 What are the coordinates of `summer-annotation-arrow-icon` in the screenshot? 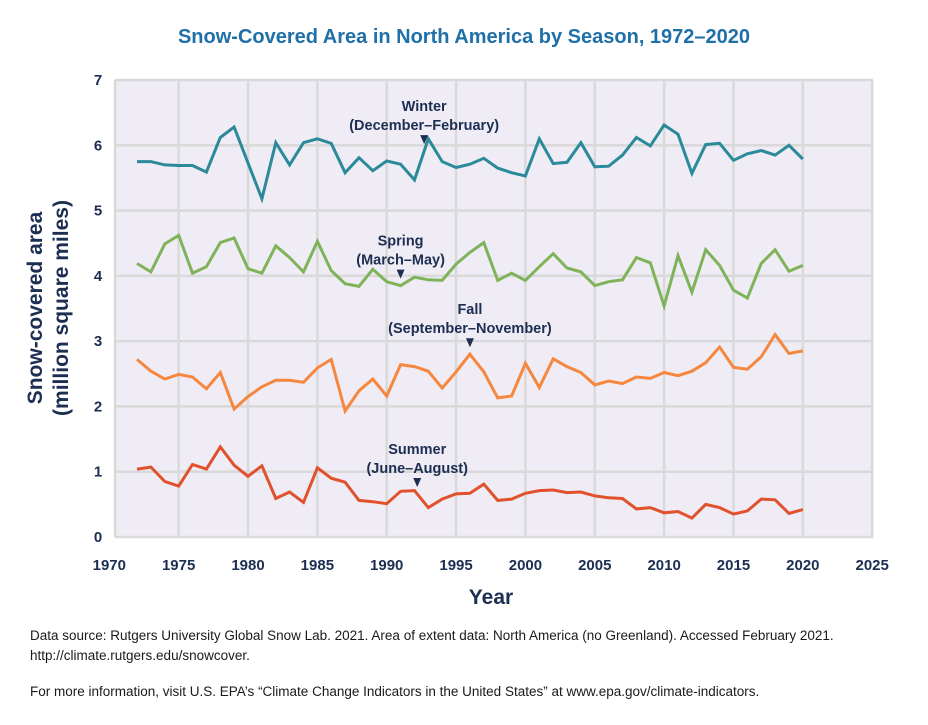 It's located at (417, 483).